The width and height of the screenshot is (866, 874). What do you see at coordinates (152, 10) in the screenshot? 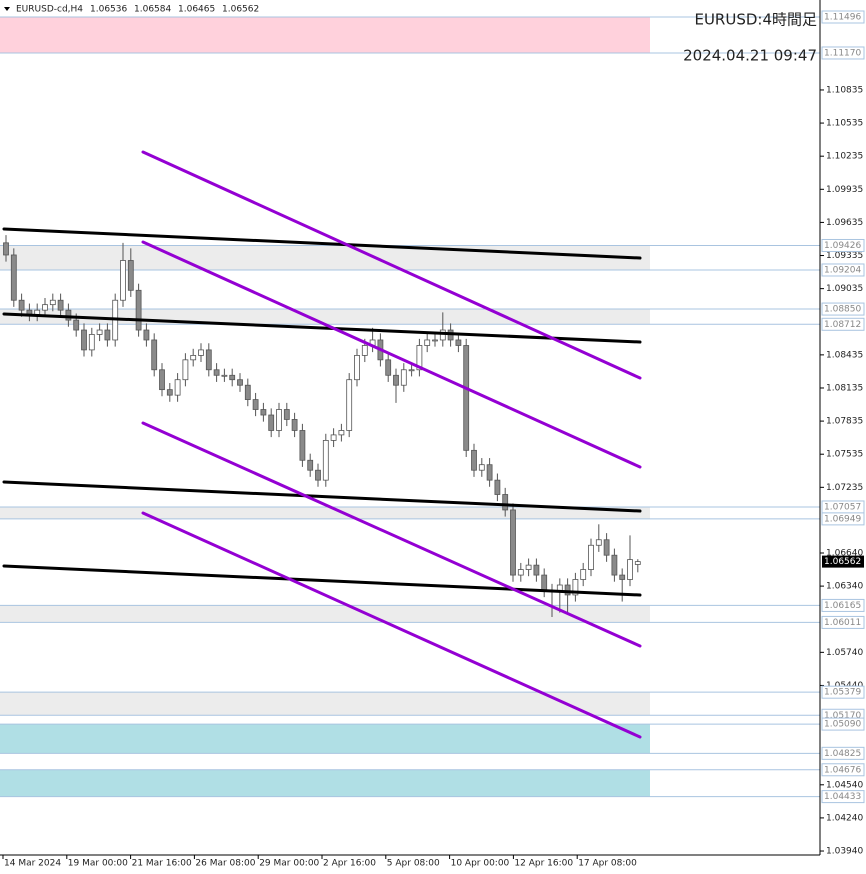
I see `ohlc-high: 1.06584` at bounding box center [152, 10].